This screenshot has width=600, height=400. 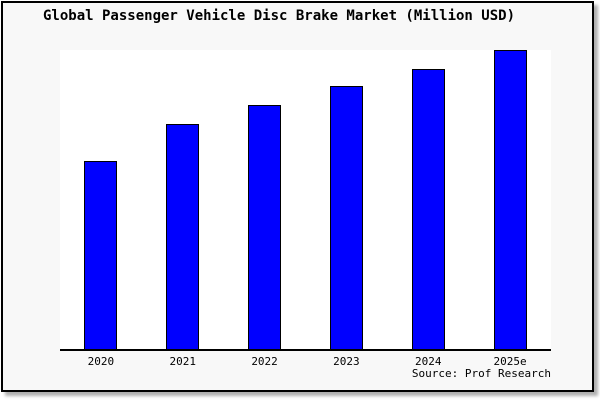 What do you see at coordinates (428, 361) in the screenshot?
I see `x-tick-label-2024: 2024` at bounding box center [428, 361].